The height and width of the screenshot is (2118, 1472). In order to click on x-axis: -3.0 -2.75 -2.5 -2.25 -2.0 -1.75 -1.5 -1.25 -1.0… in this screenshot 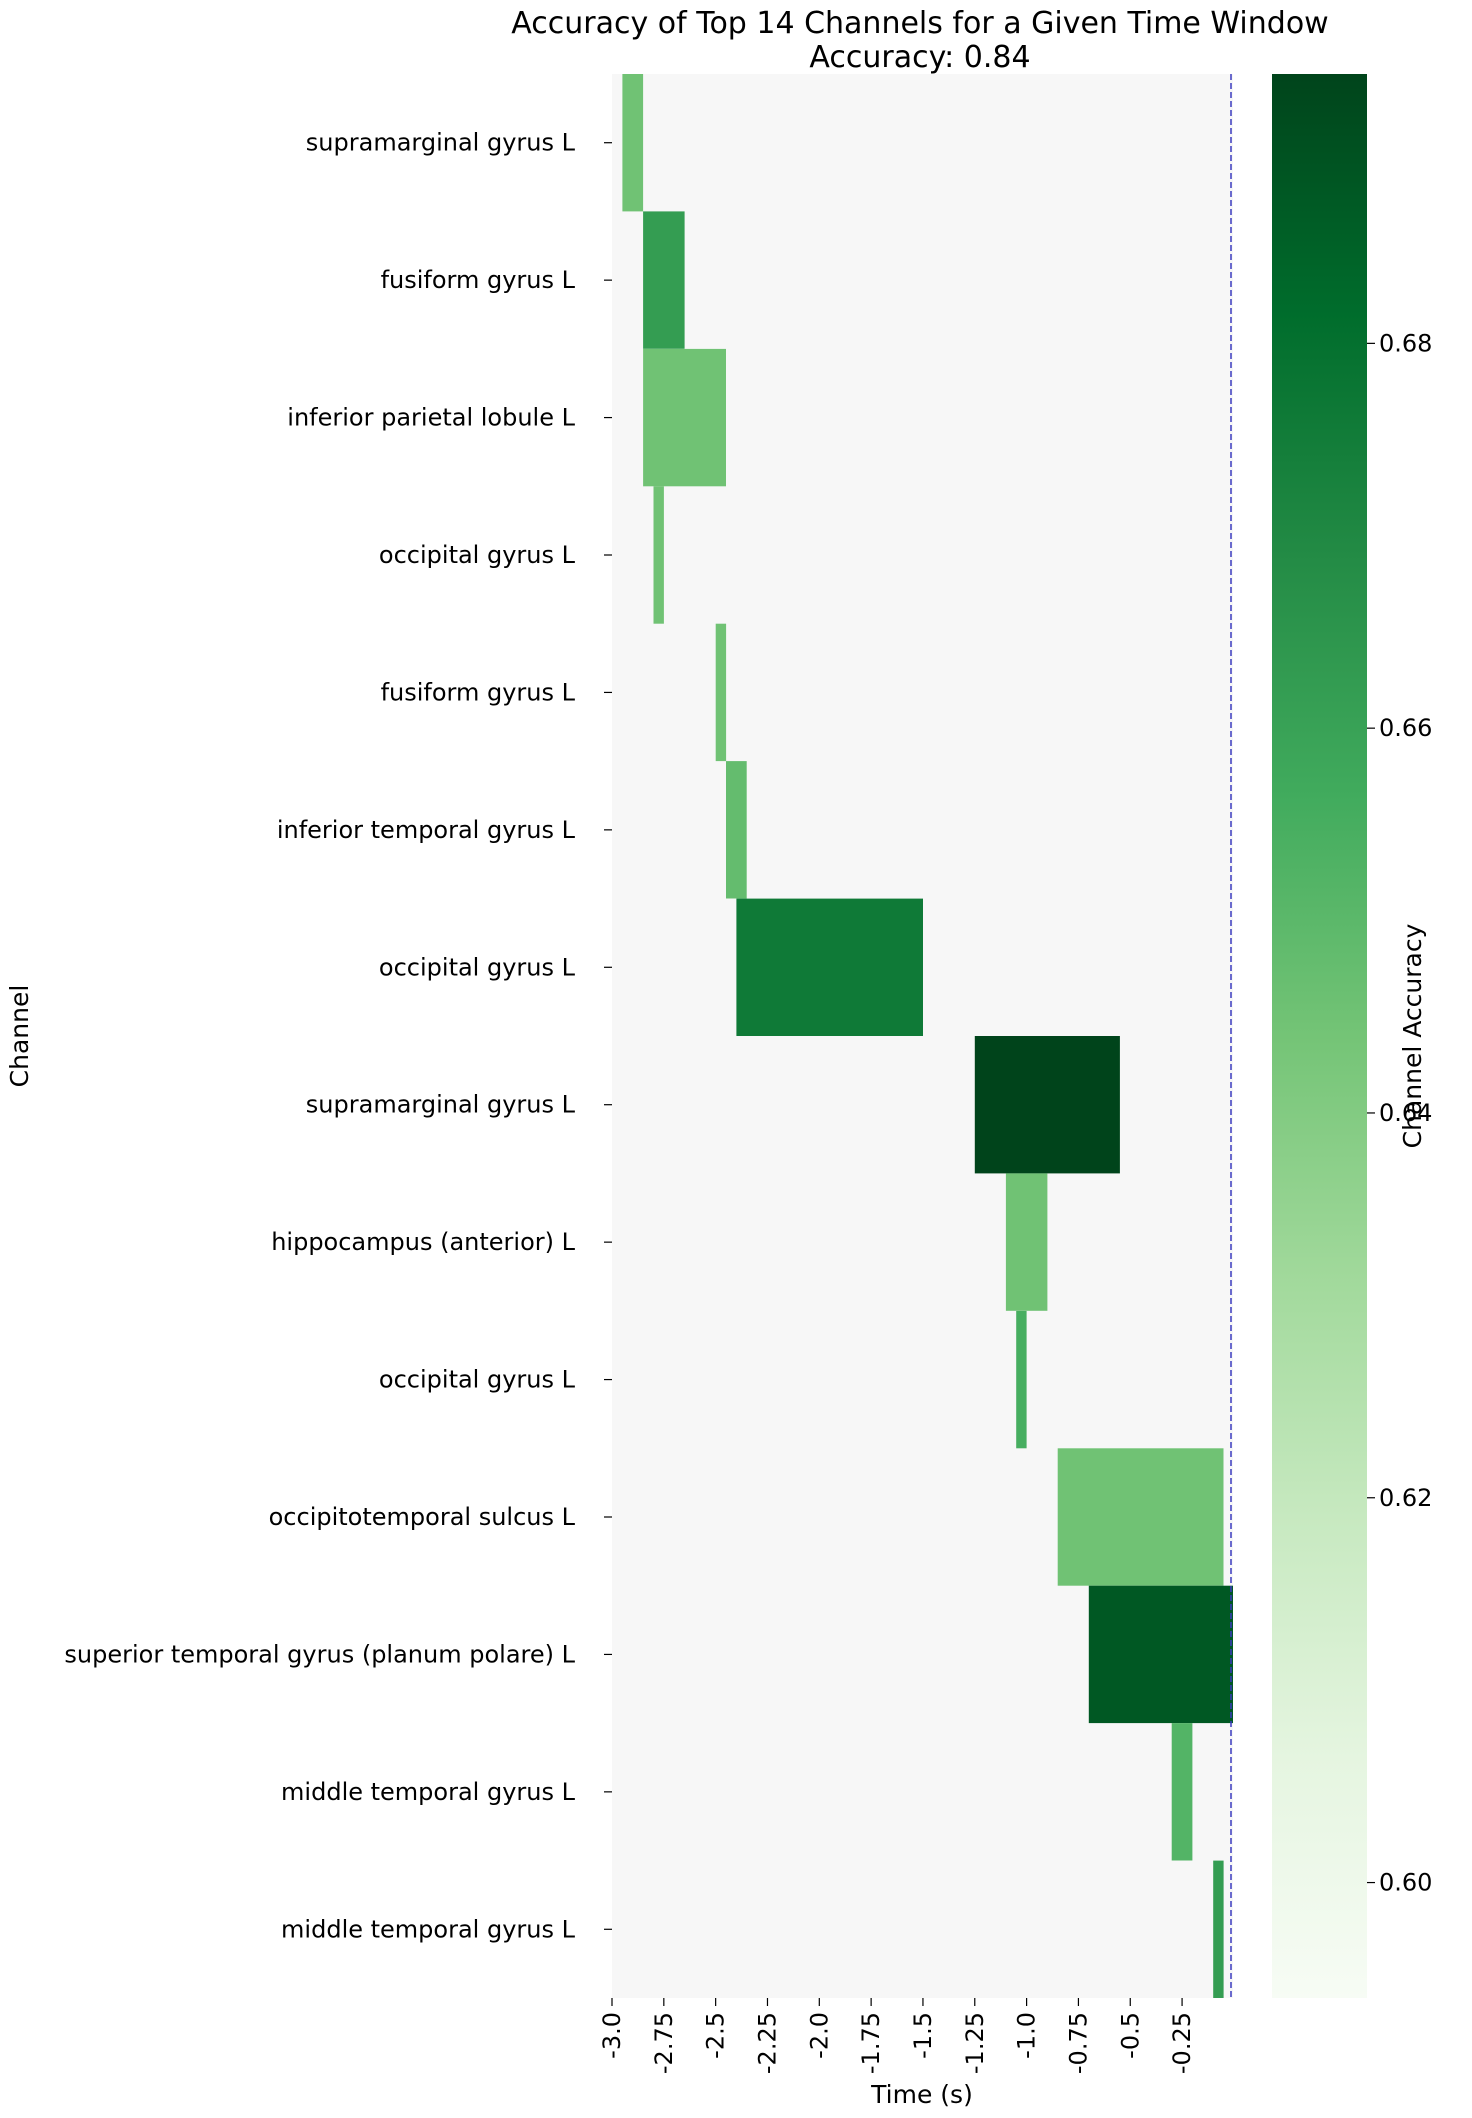, I will do `click(897, 2036)`.